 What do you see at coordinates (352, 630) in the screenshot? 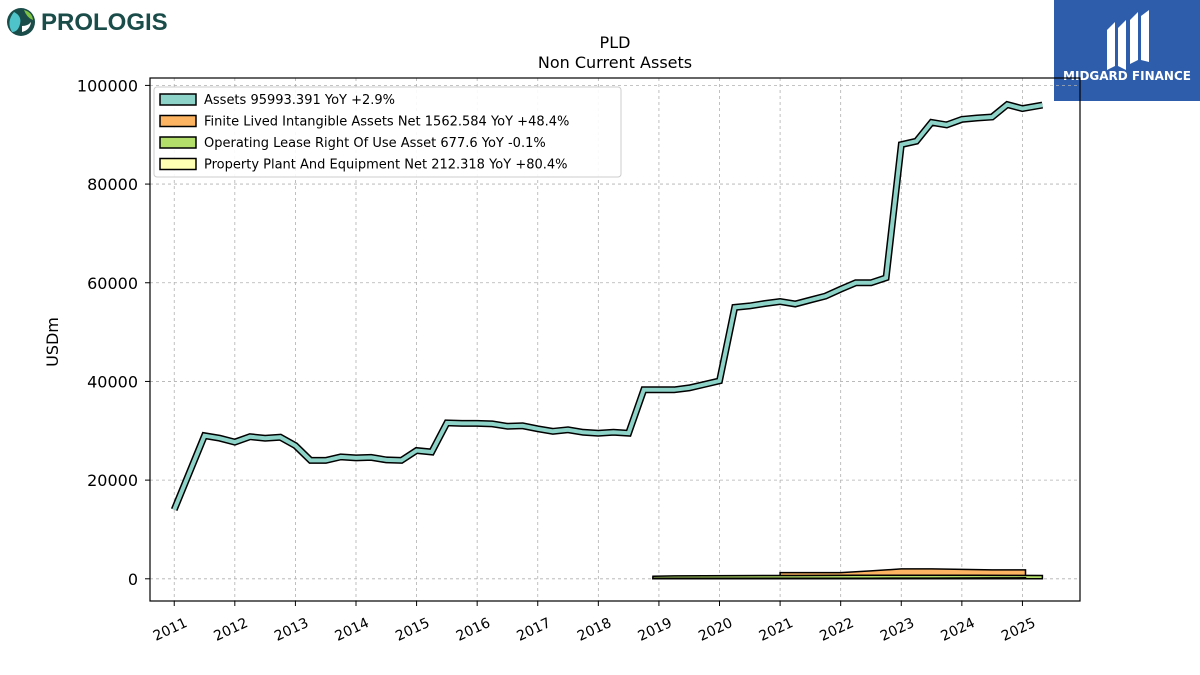
I see `x-tick-label-3: 2014` at bounding box center [352, 630].